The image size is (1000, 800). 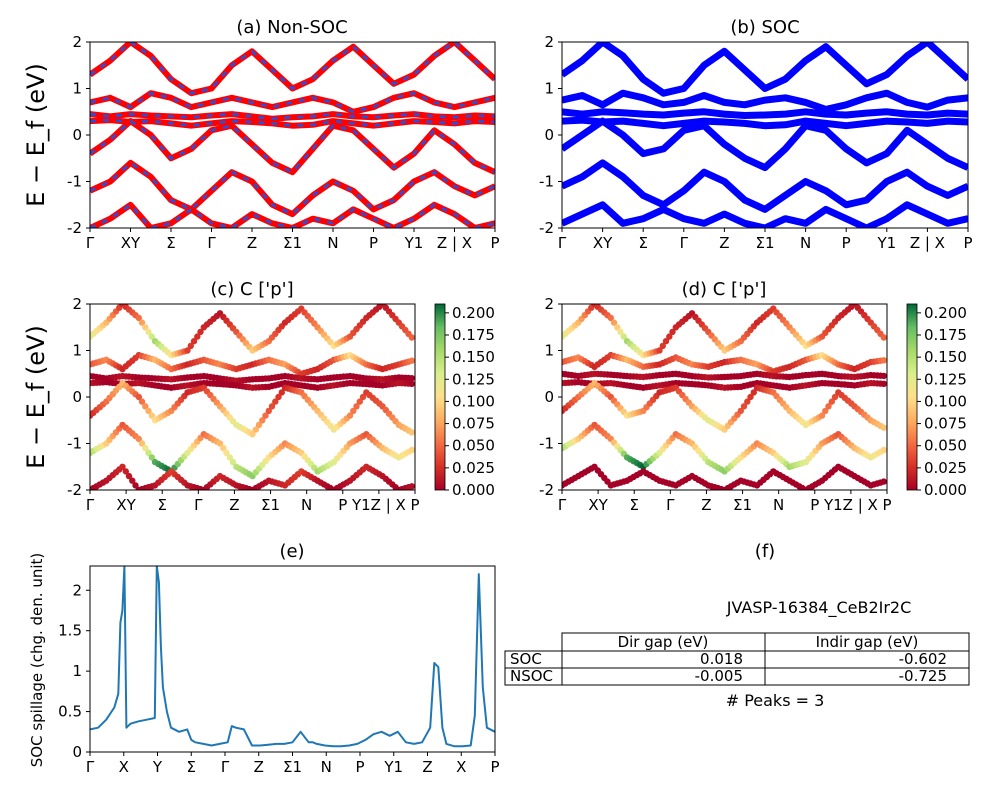 What do you see at coordinates (473, 401) in the screenshot?
I see `colorbar-tick-label: 0.100` at bounding box center [473, 401].